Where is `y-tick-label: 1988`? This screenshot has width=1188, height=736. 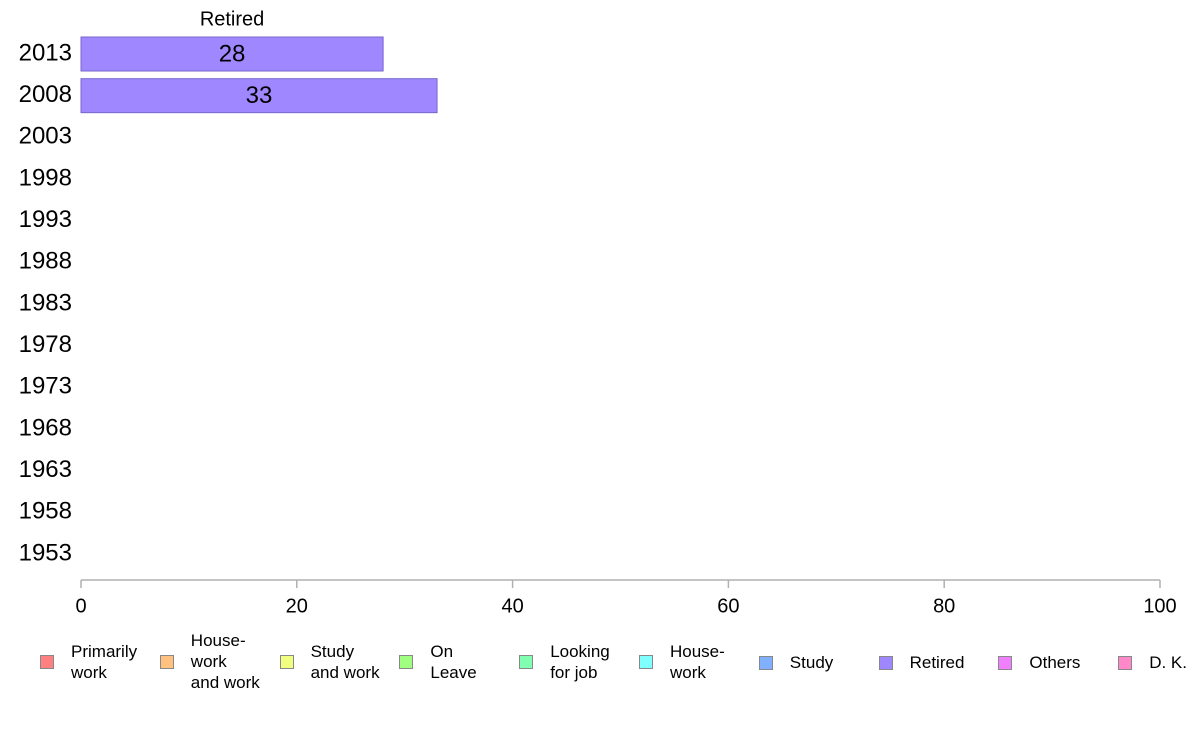 y-tick-label: 1988 is located at coordinates (45, 261).